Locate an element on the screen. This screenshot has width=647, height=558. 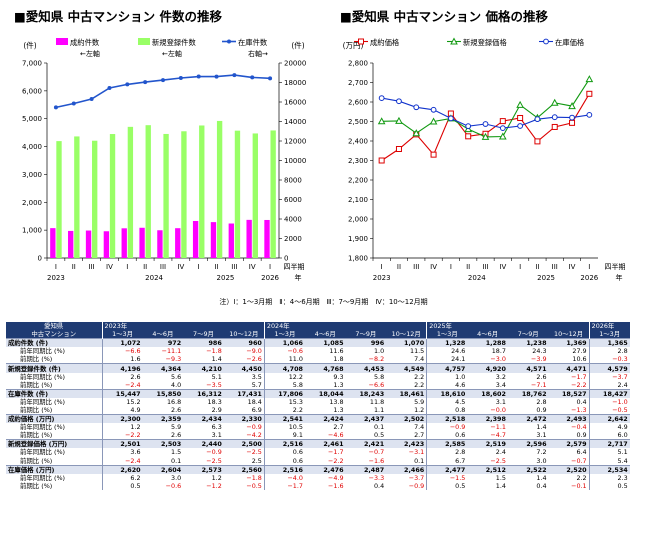
right-tick-label: 6000 is located at coordinates (293, 200).